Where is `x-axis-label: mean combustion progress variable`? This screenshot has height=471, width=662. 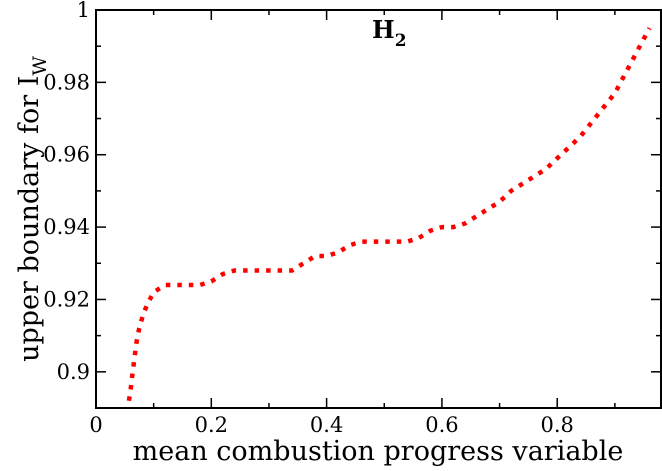
x-axis-label: mean combustion progress variable is located at coordinates (378, 451).